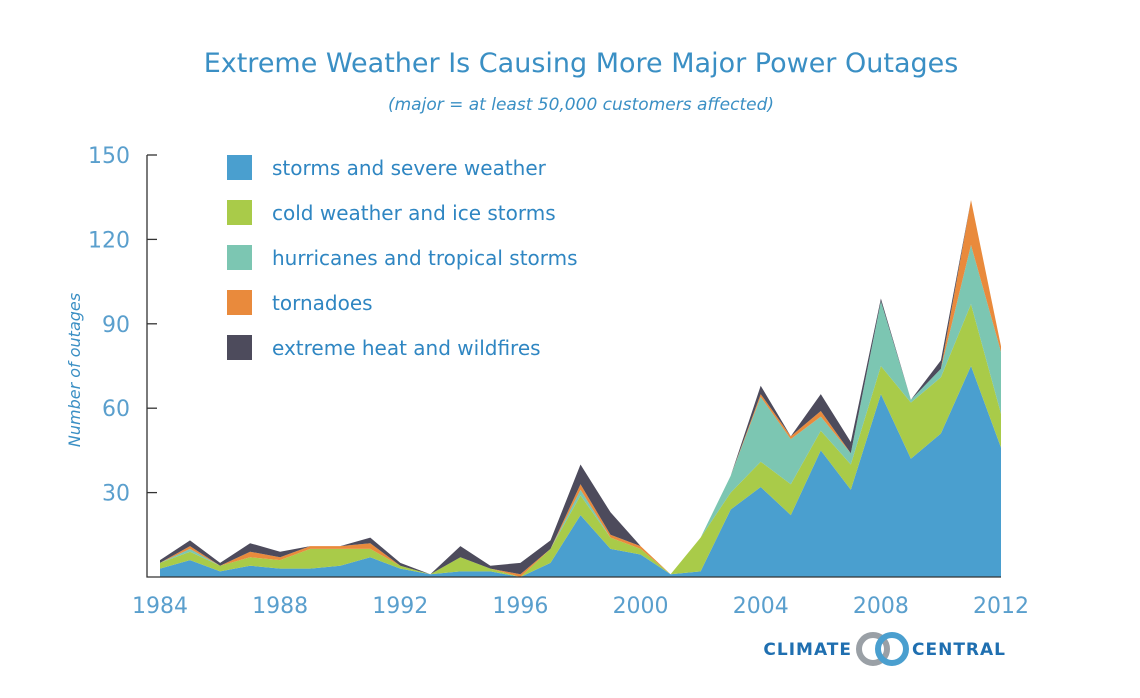  Describe the element at coordinates (322, 303) in the screenshot. I see `legend-label: tornadoes` at that location.